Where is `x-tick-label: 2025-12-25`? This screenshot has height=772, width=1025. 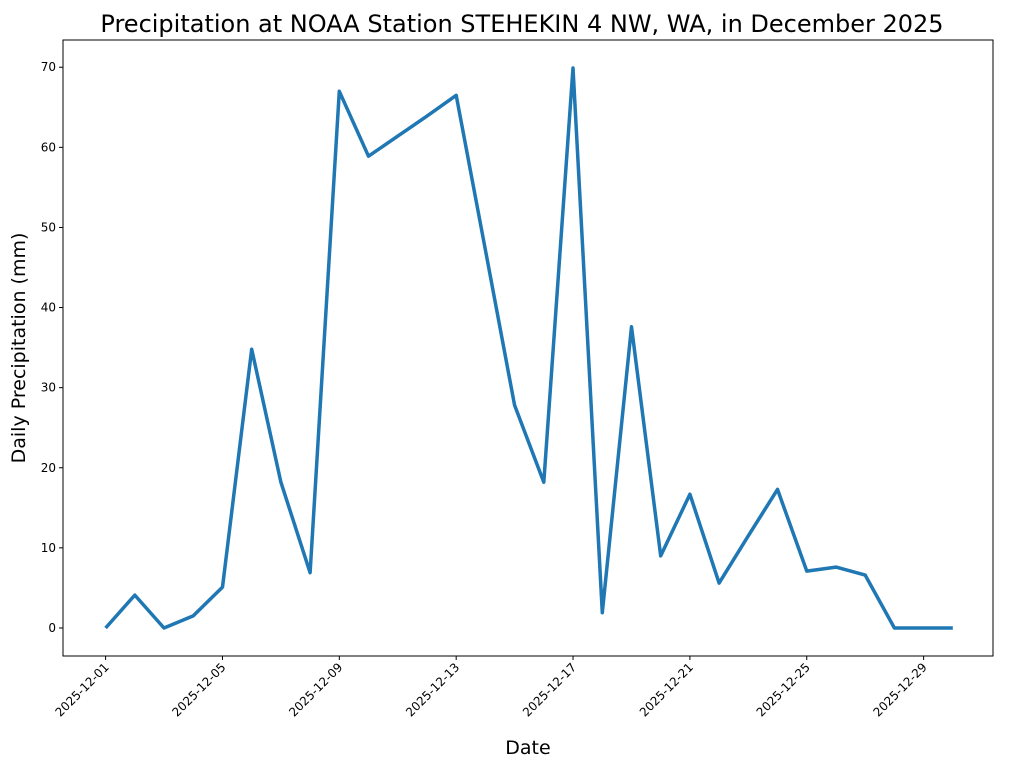 x-tick-label: 2025-12-25 is located at coordinates (783, 689).